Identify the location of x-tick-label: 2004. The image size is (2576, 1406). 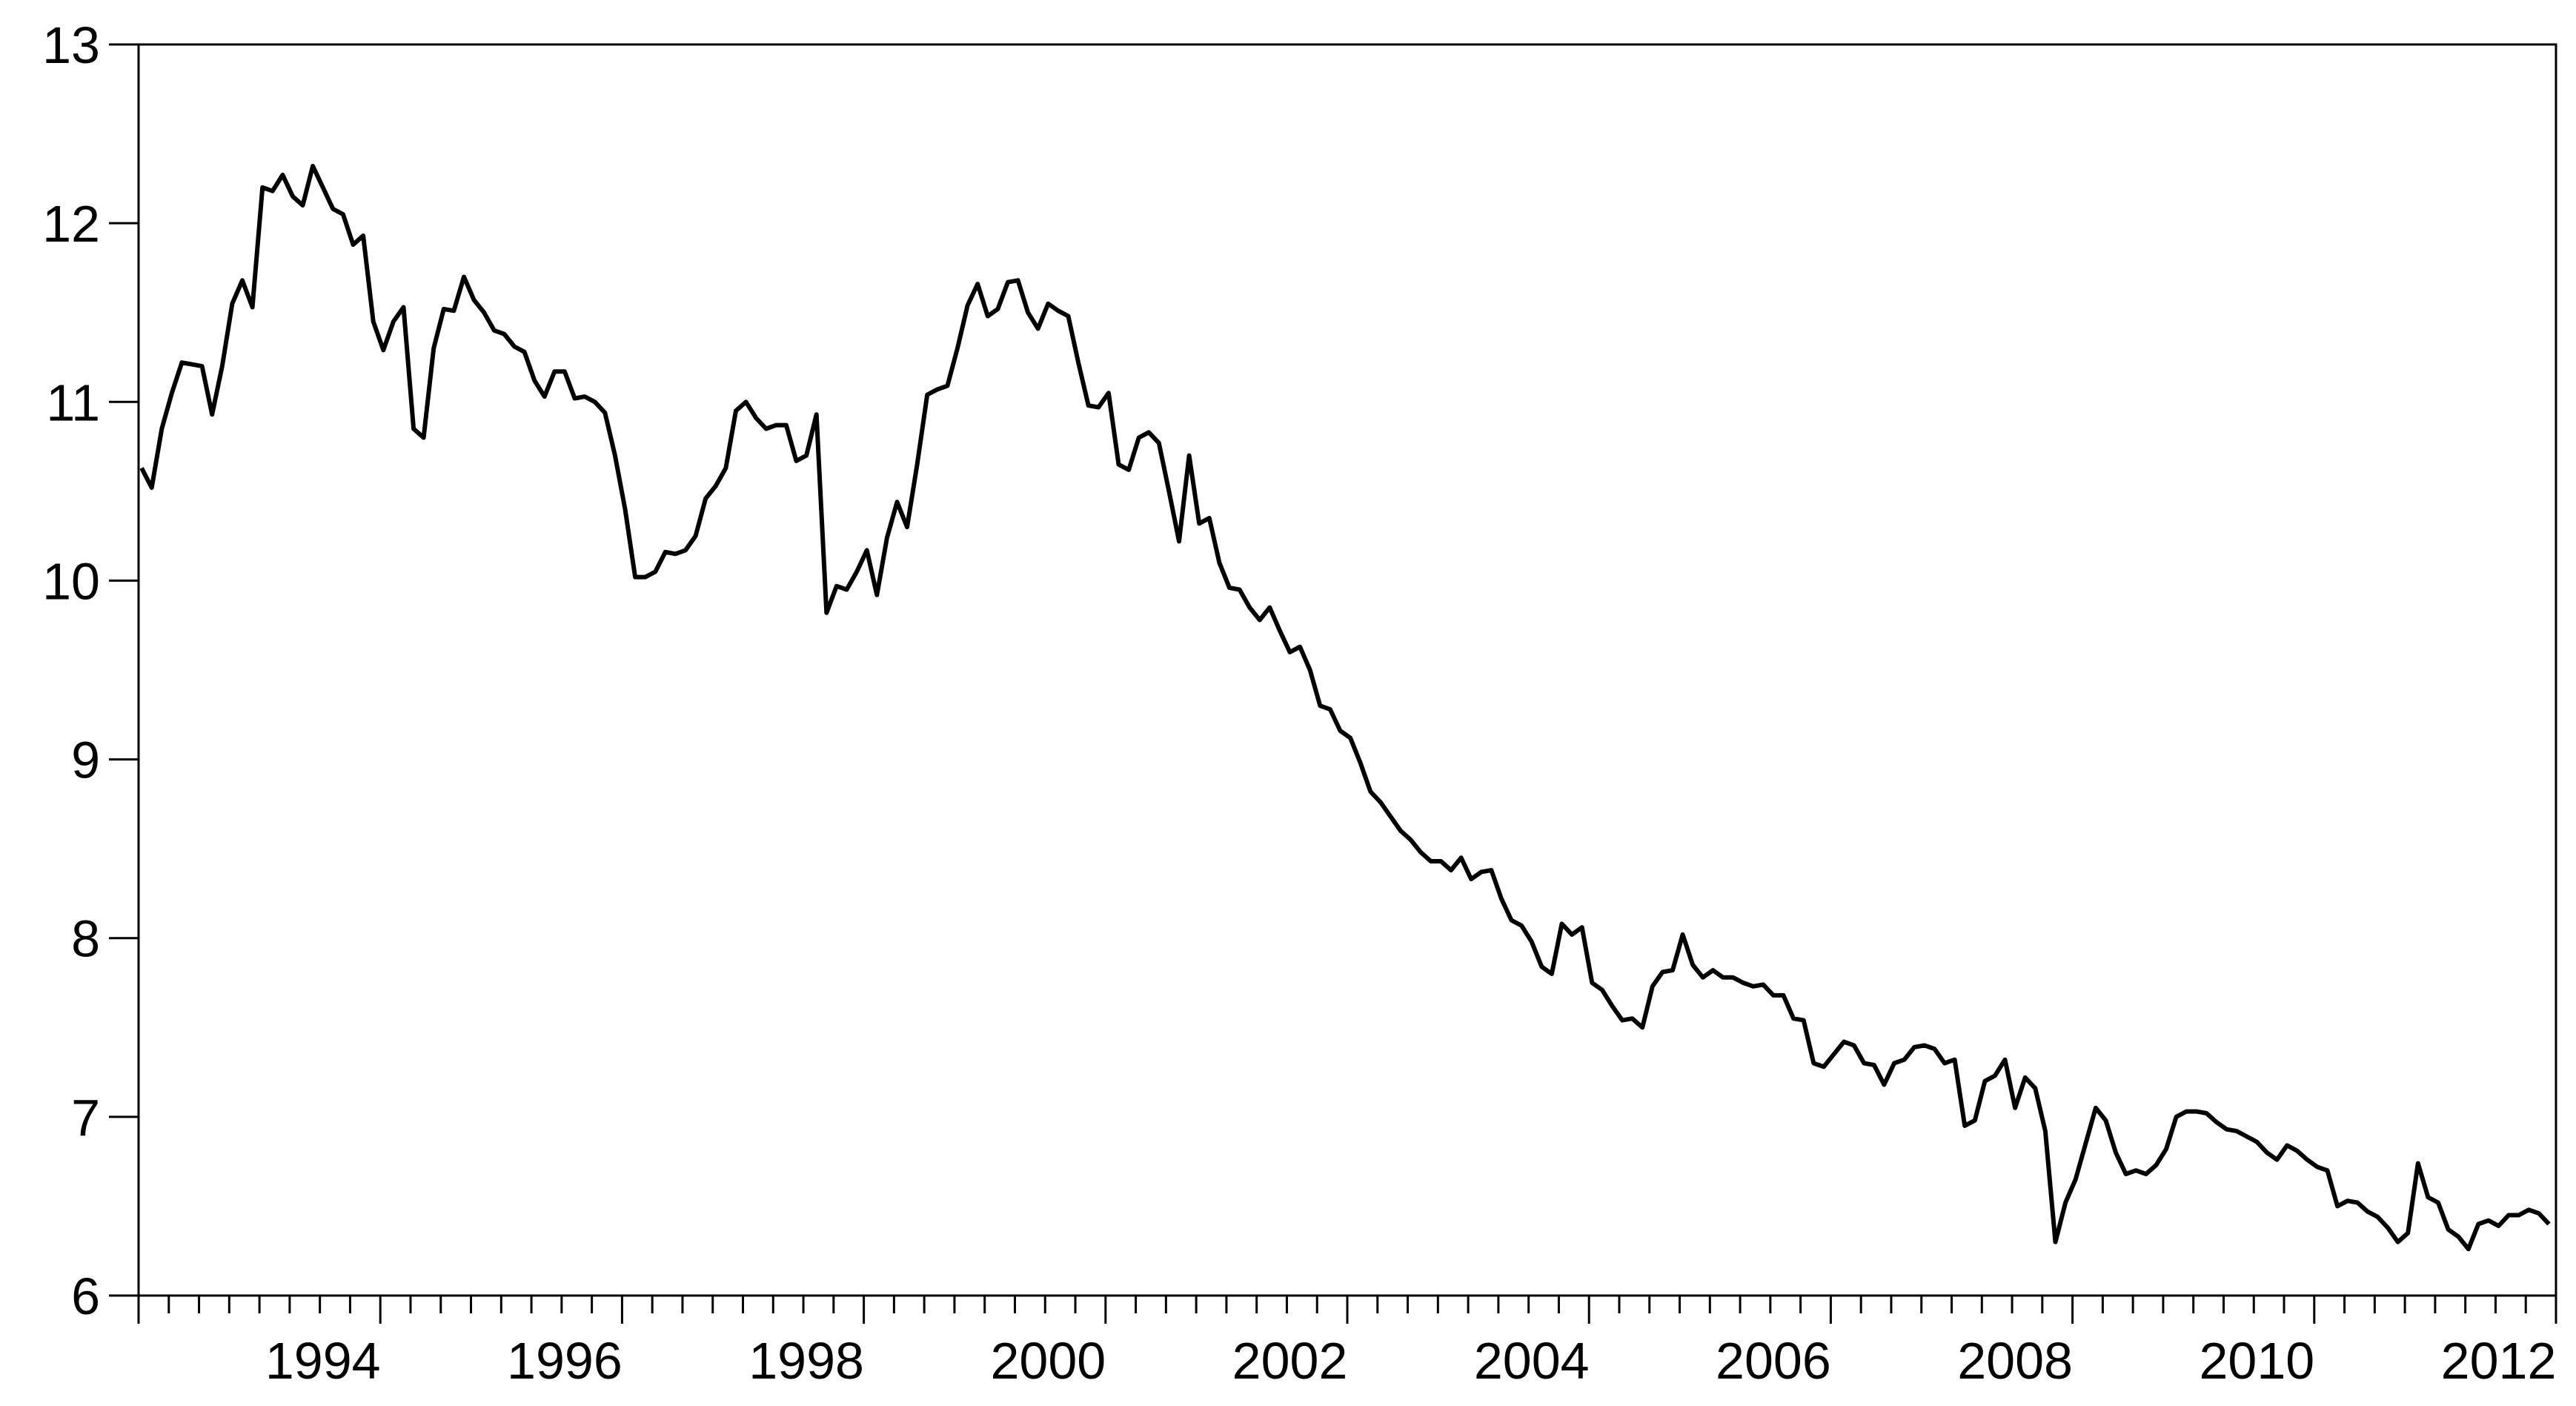
(1532, 1361).